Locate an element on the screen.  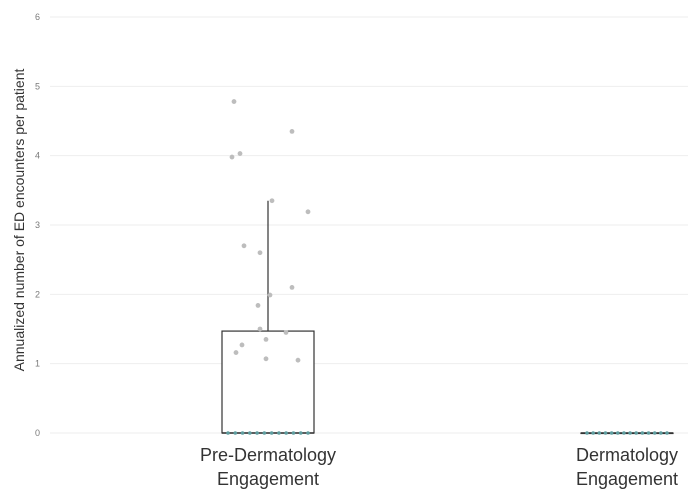
y-axis-ticks: 0 1 2 3 4 5 6 is located at coordinates (37, 225).